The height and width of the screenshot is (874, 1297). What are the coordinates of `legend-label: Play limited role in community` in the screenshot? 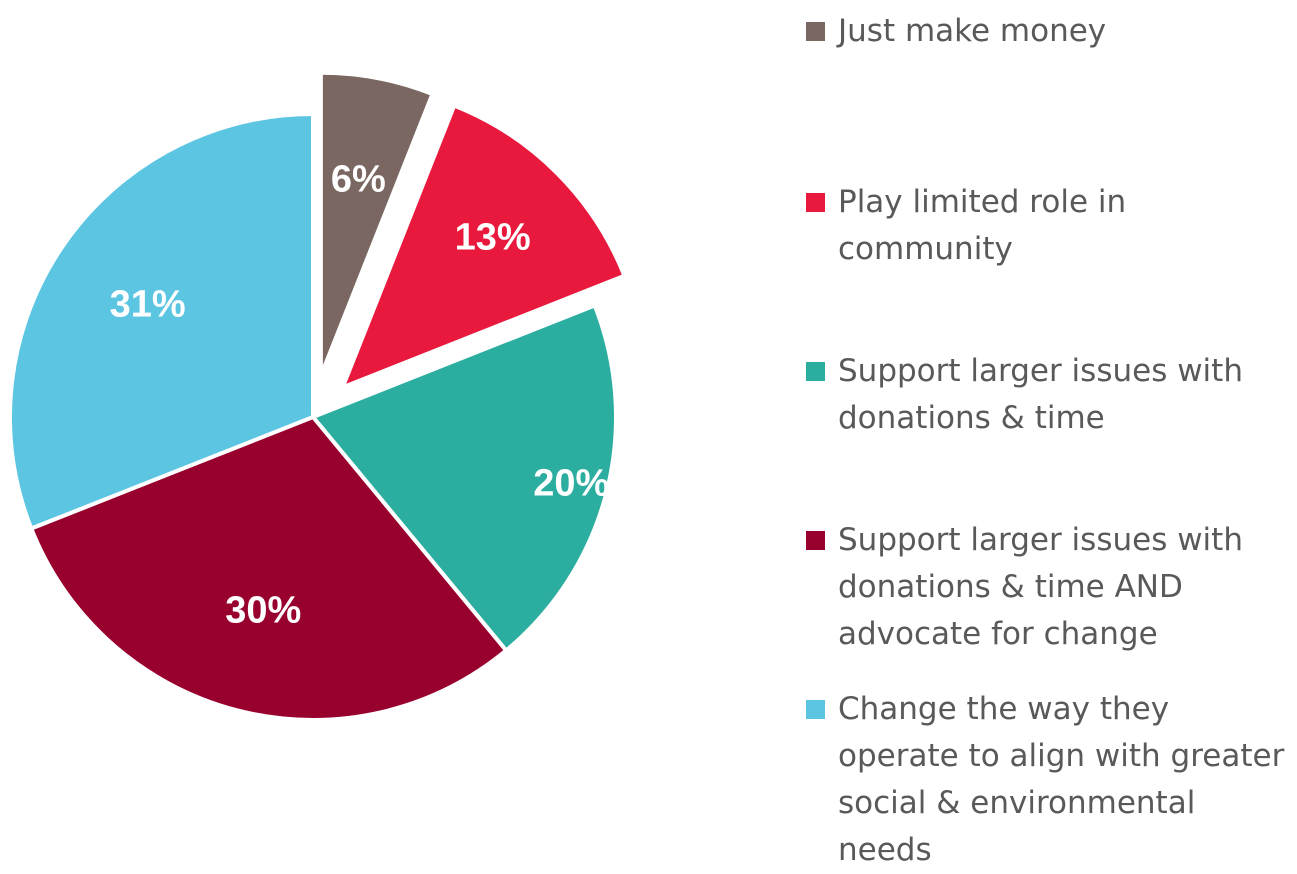 It's located at (982, 225).